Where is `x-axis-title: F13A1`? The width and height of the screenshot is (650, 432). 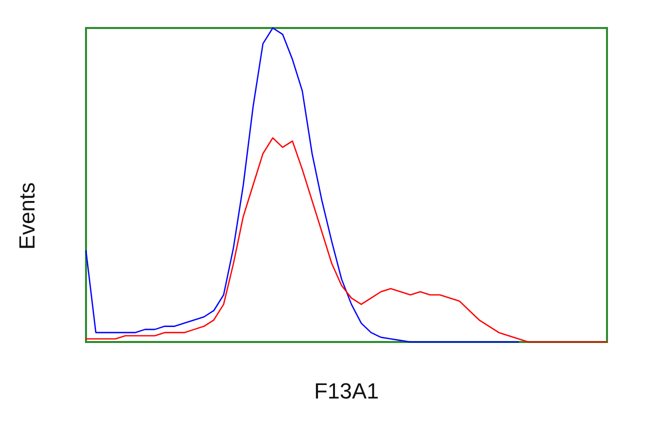
x-axis-title: F13A1 is located at coordinates (346, 391).